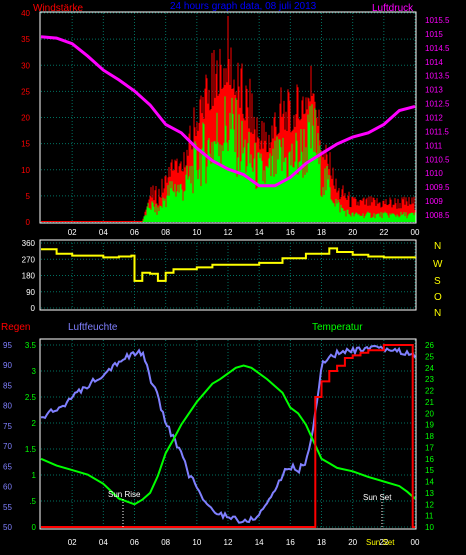  What do you see at coordinates (429, 516) in the screenshot?
I see `temperature-y-tick-label: 11` at bounding box center [429, 516].